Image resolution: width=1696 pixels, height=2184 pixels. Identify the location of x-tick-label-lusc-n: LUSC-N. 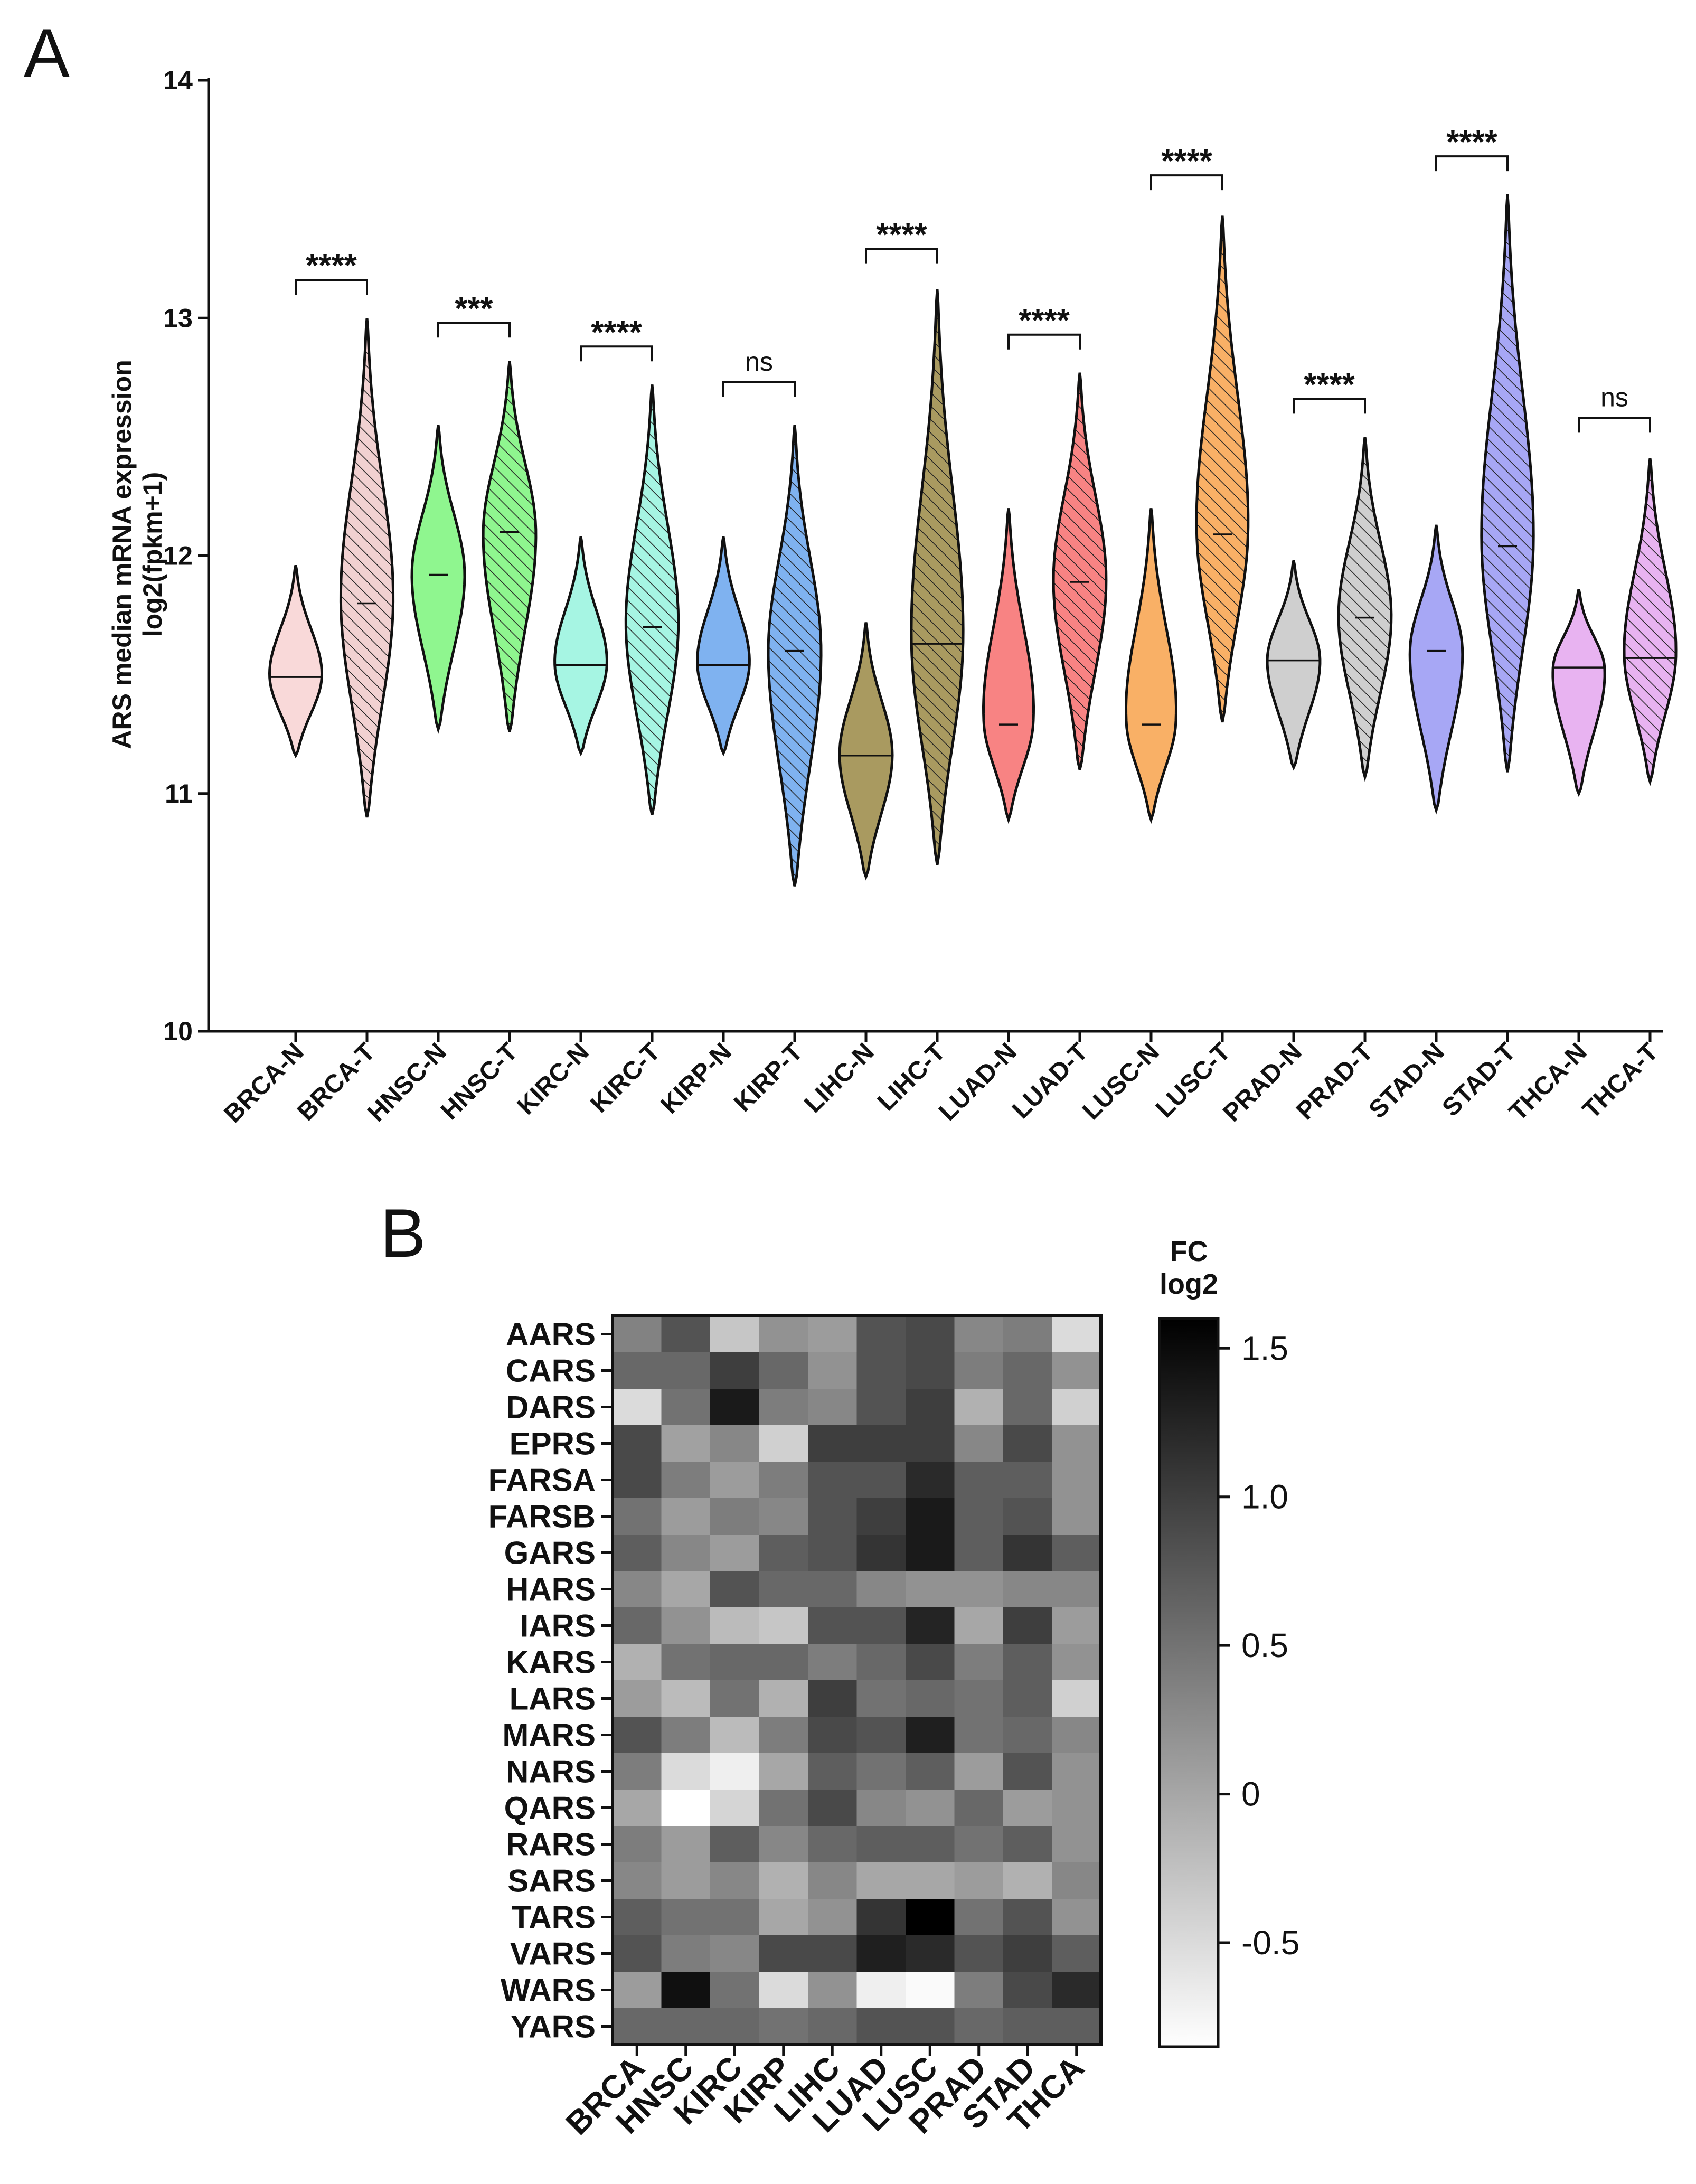
(1121, 1081).